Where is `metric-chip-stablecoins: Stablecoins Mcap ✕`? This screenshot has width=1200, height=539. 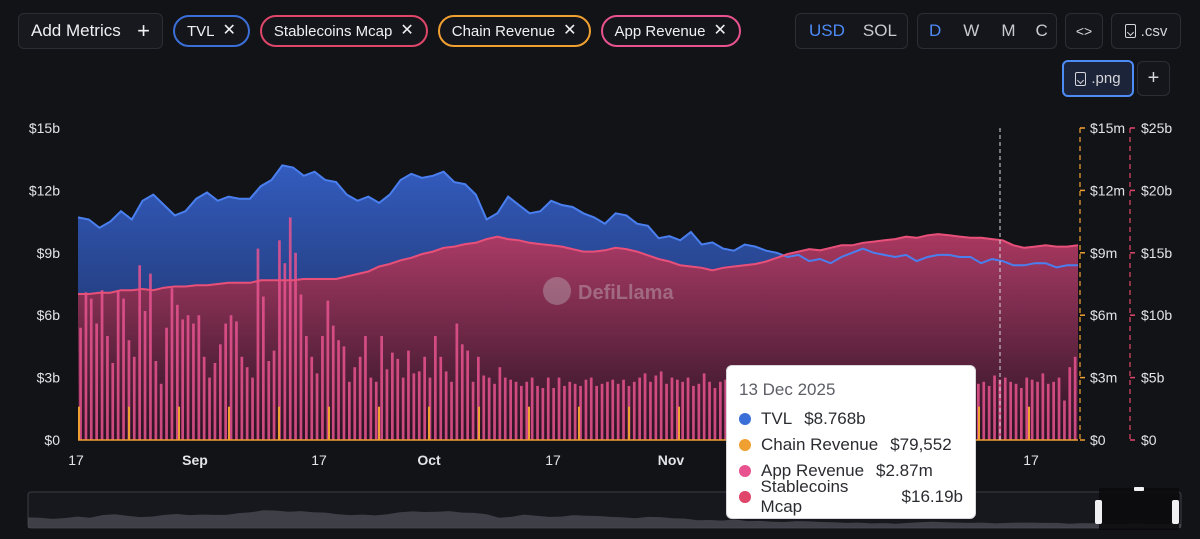 metric-chip-stablecoins: Stablecoins Mcap ✕ is located at coordinates (343, 31).